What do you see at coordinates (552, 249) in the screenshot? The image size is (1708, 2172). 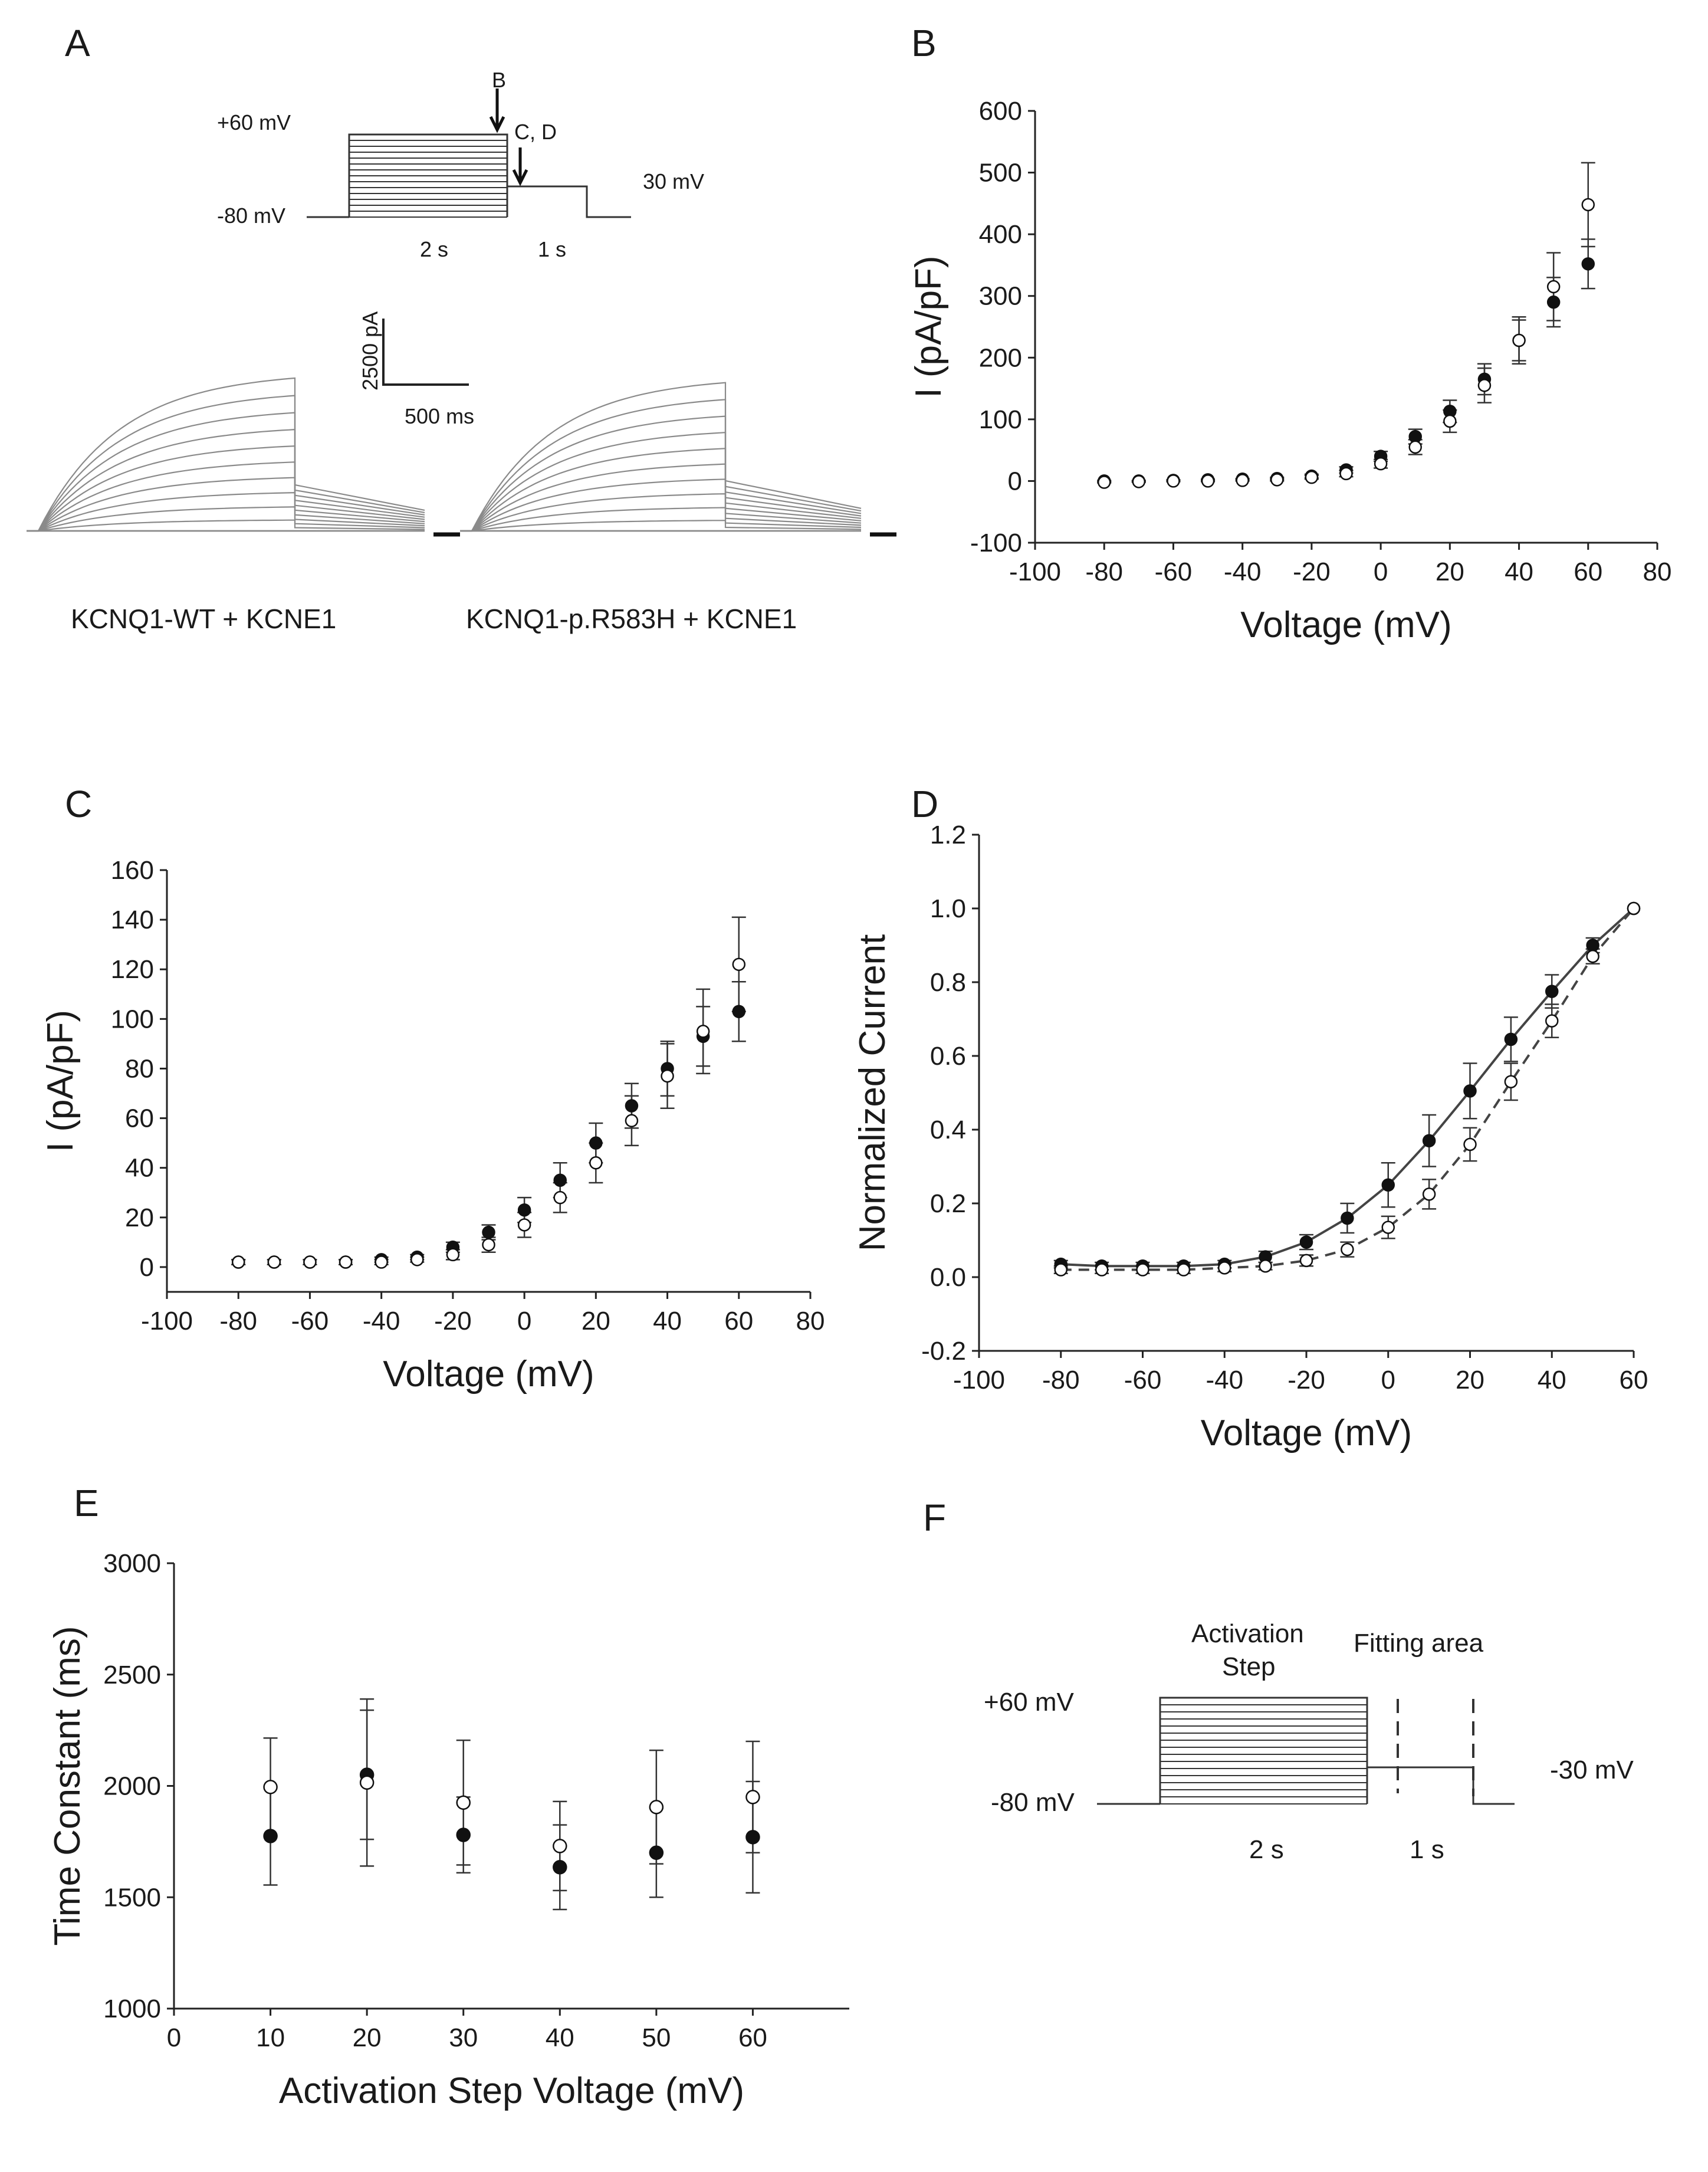 I see `protocol-a-dur-tail: 1 s` at bounding box center [552, 249].